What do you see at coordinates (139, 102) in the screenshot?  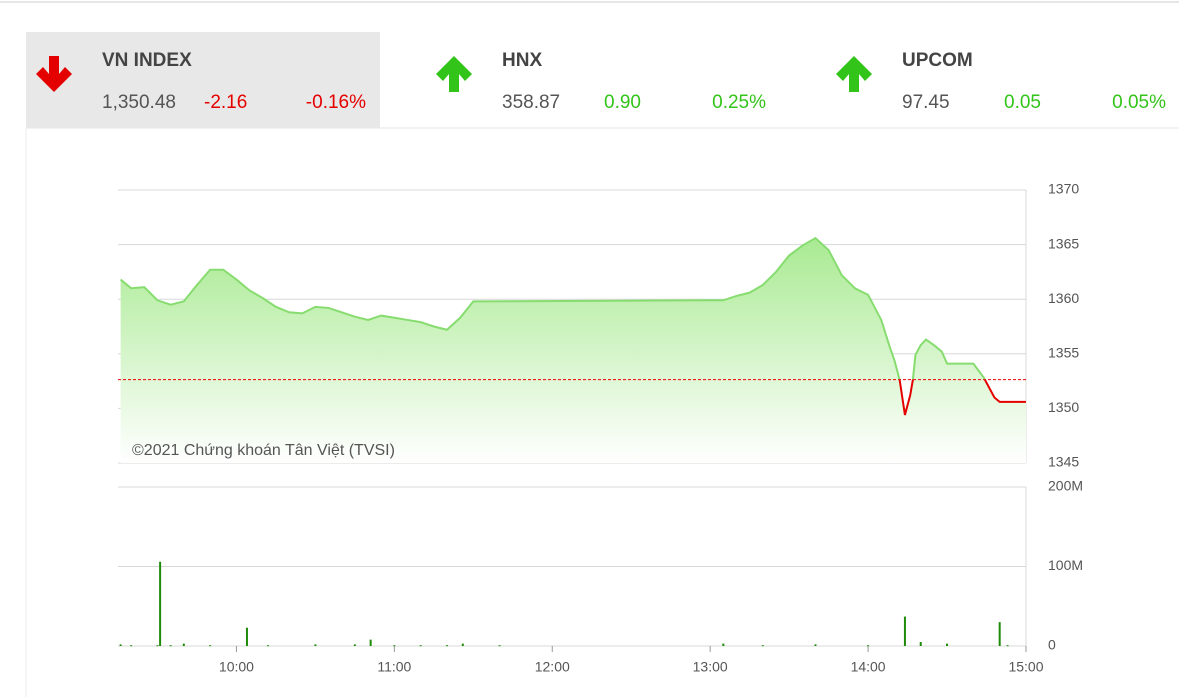 I see `index-value: 1,350.48` at bounding box center [139, 102].